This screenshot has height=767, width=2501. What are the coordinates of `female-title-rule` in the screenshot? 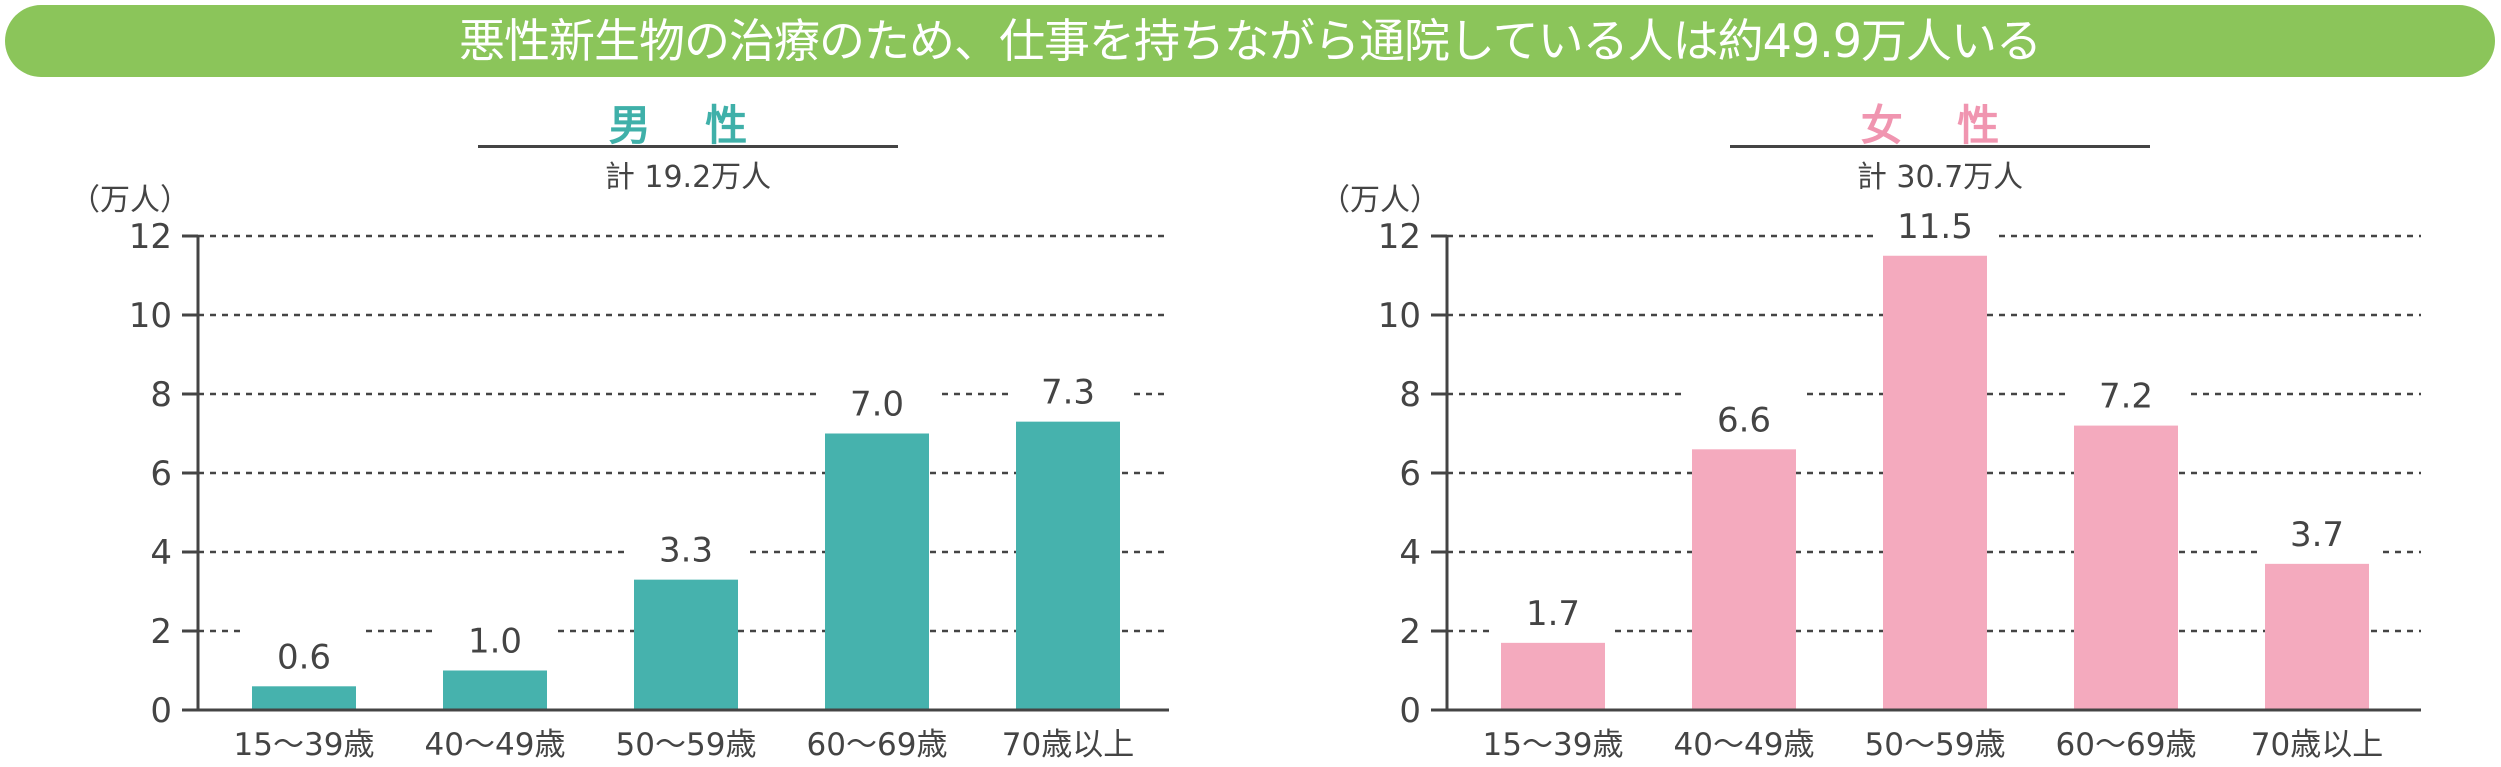 It's located at (1940, 146).